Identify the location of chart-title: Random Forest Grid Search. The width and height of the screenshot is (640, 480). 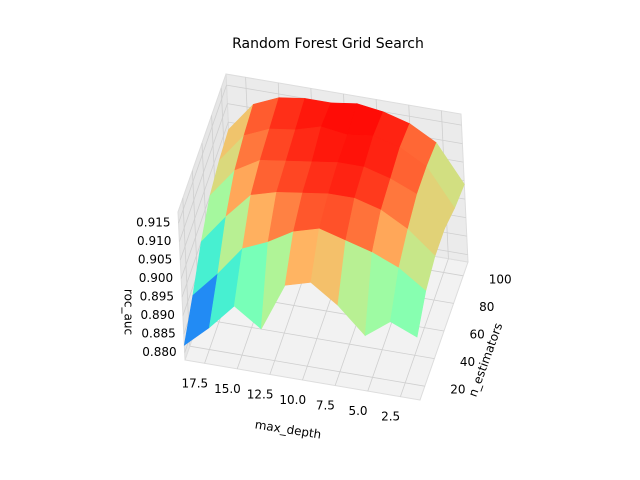
(328, 44).